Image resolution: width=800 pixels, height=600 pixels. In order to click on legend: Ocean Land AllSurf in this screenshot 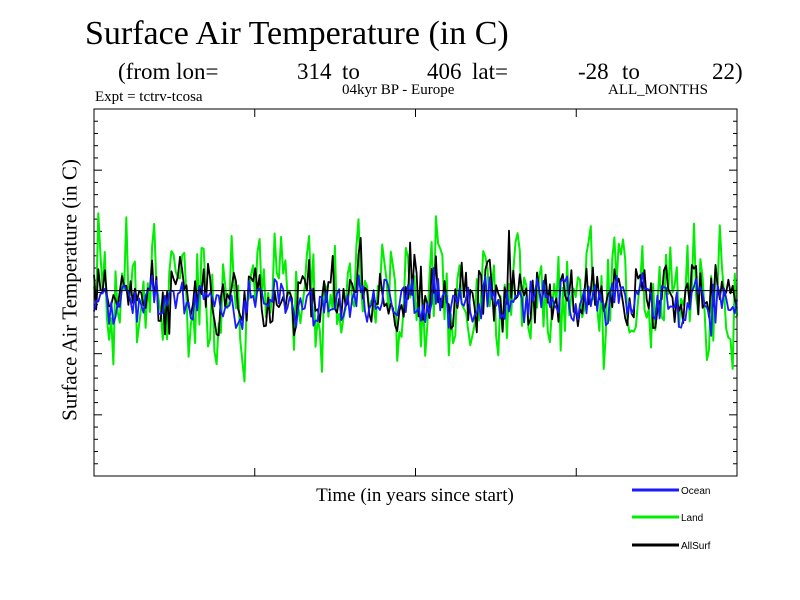, I will do `click(671, 519)`.